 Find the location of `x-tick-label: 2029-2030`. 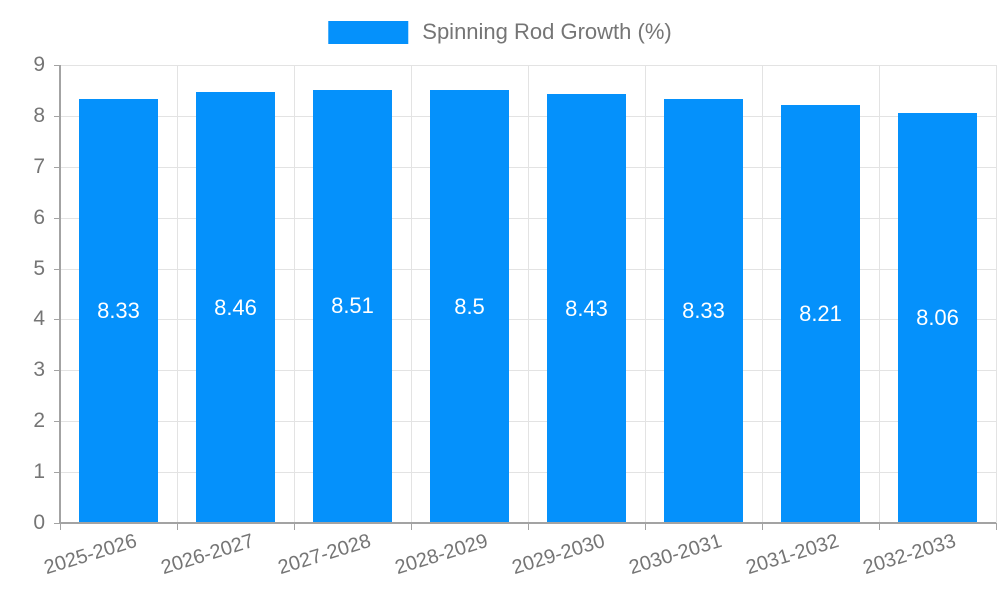

x-tick-label: 2029-2030 is located at coordinates (558, 555).